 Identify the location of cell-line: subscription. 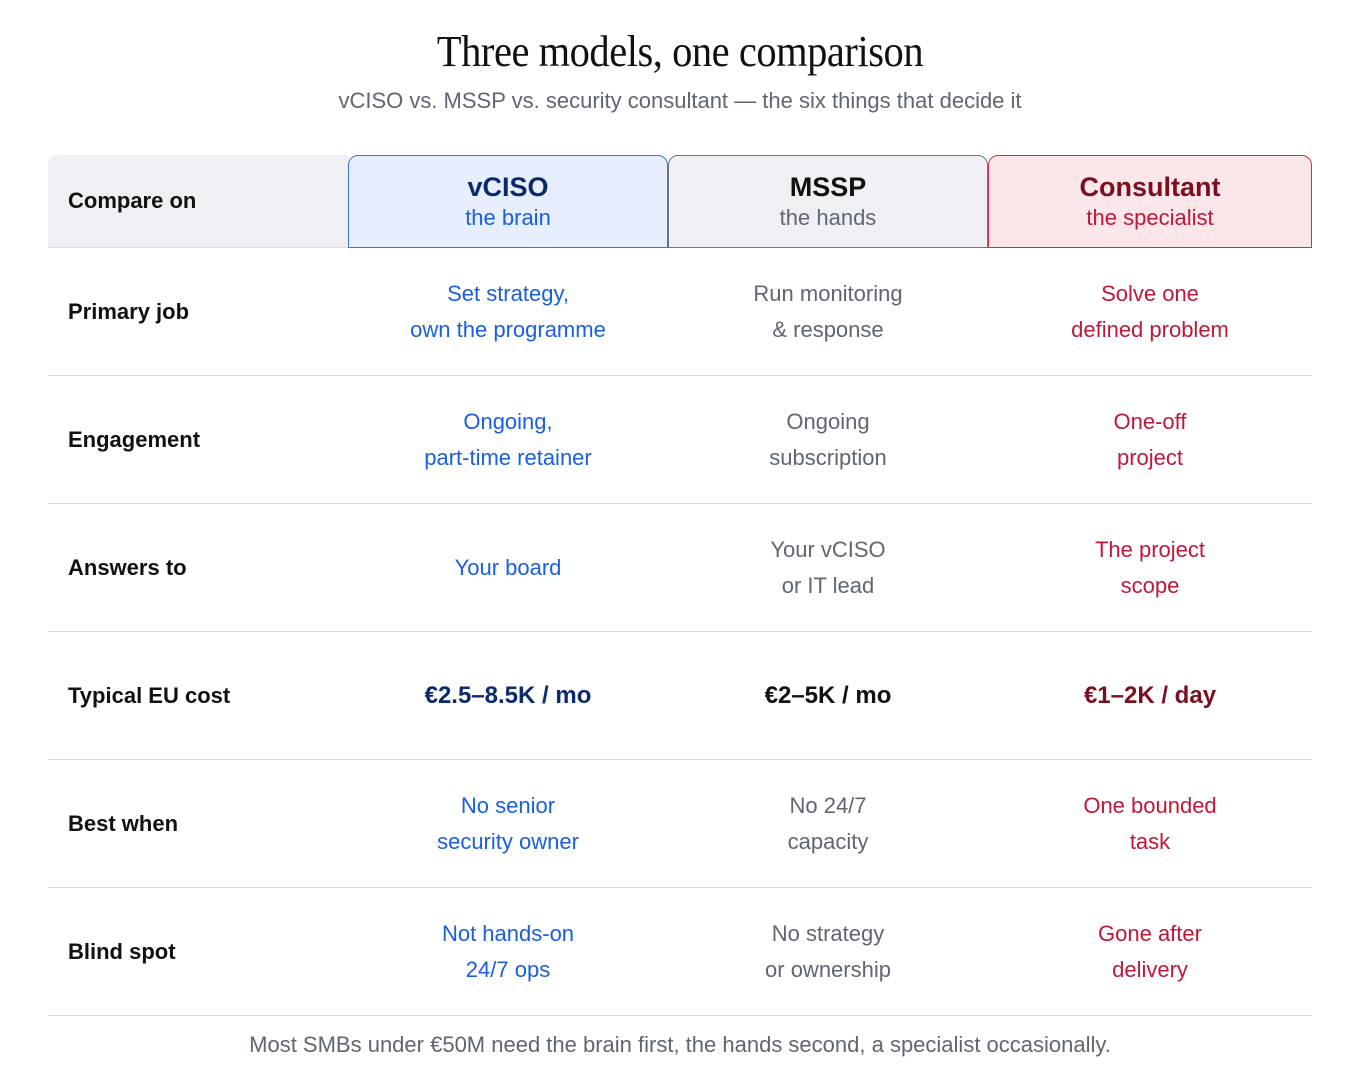
(828, 457).